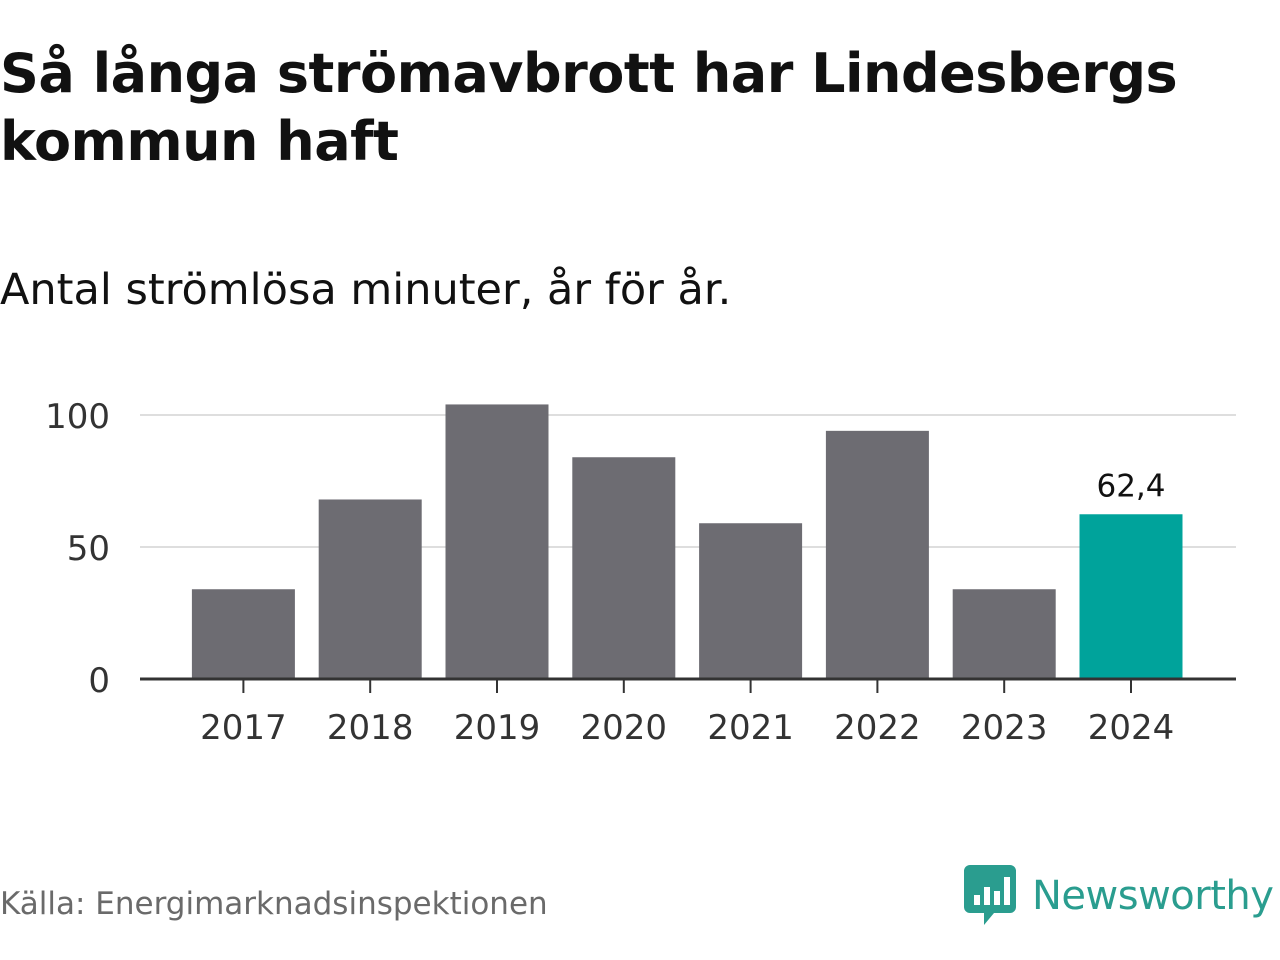 Image resolution: width=1280 pixels, height=960 pixels. Describe the element at coordinates (750, 728) in the screenshot. I see `x-tick-label: 2021` at that location.